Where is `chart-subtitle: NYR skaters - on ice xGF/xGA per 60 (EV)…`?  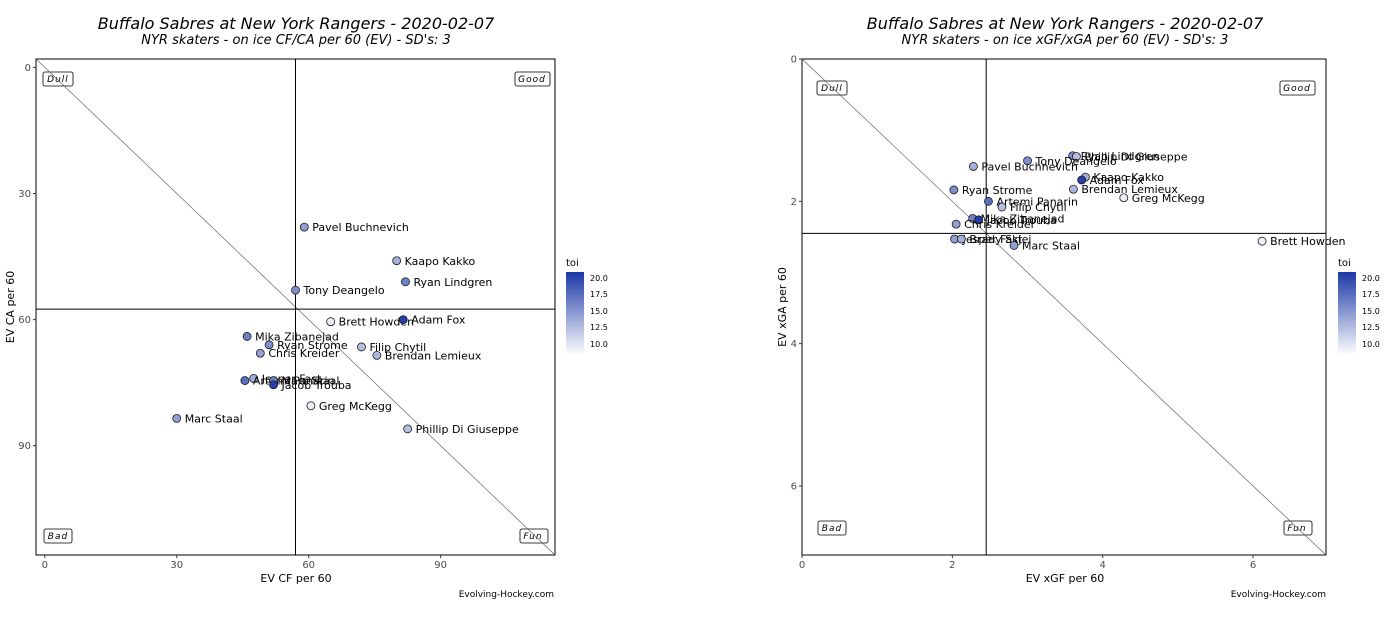
chart-subtitle: NYR skaters - on ice xGF/xGA per 60 (EV)… is located at coordinates (1065, 40).